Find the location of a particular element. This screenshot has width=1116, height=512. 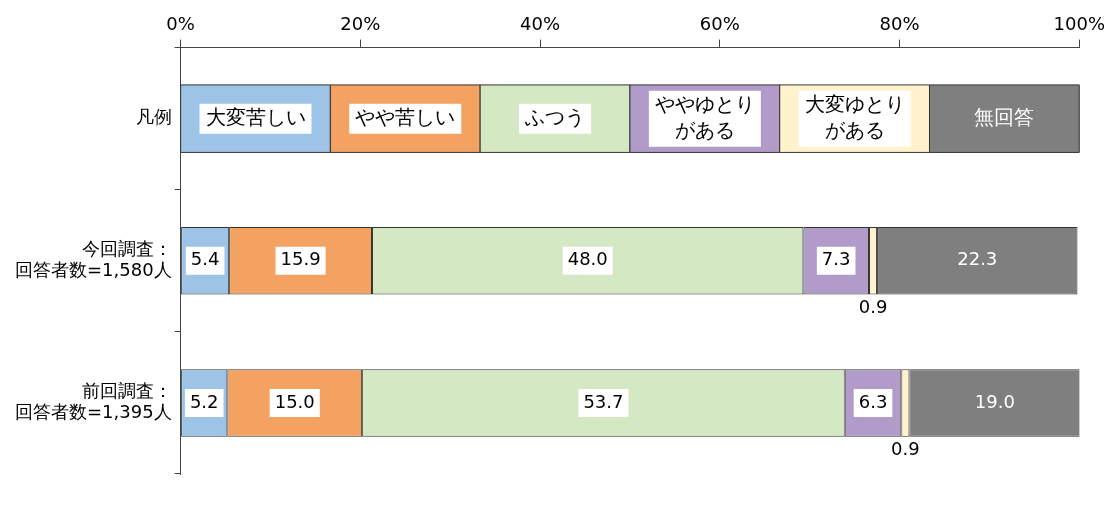

data-label: 7.3 is located at coordinates (836, 259).